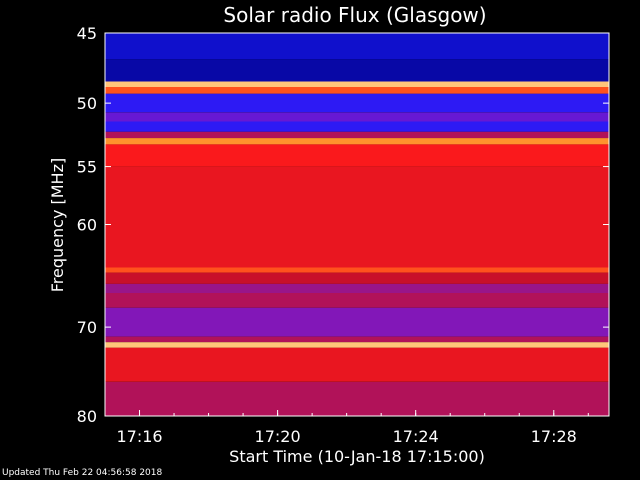 This screenshot has width=640, height=480. Describe the element at coordinates (352, 428) in the screenshot. I see `x-axis: 17:16 17:20 17:24 17:28` at that location.